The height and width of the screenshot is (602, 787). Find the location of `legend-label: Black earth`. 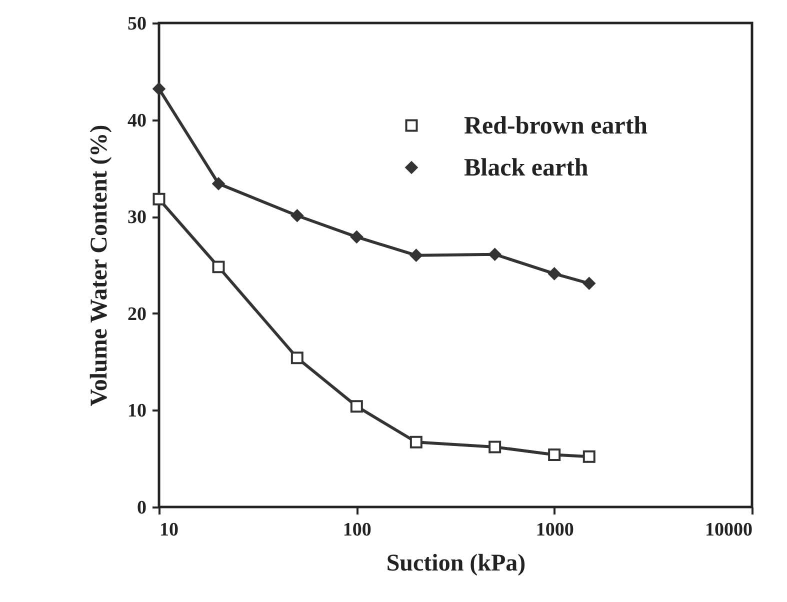

legend-label: Black earth is located at coordinates (526, 168).